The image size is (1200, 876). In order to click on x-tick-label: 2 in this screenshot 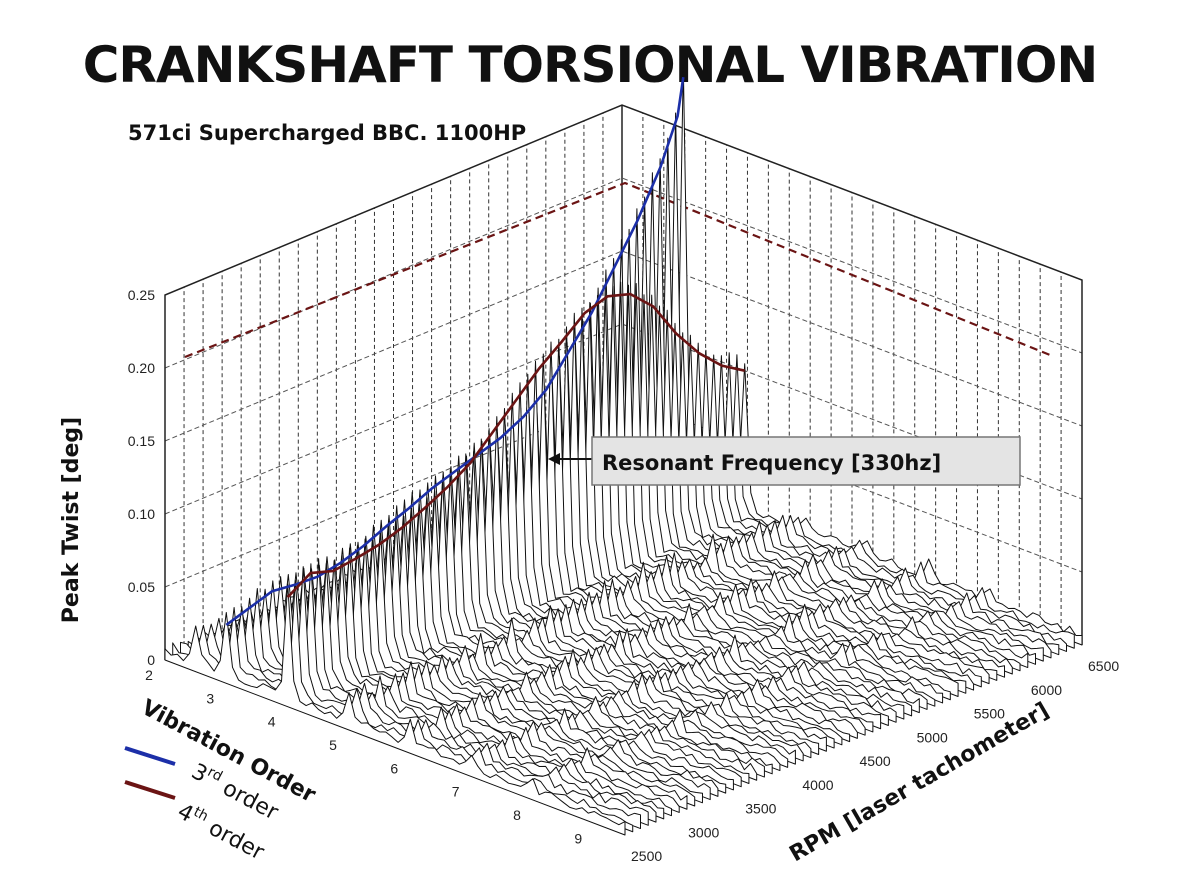, I will do `click(149, 675)`.